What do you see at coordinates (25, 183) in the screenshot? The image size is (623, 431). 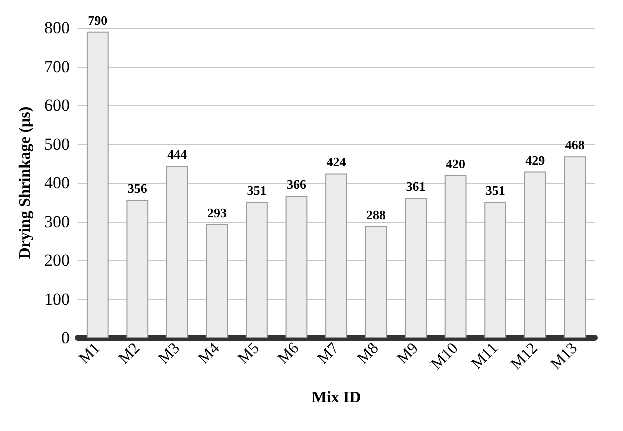 I see `y-axis-title: Drying Shrinkage (µs)` at bounding box center [25, 183].